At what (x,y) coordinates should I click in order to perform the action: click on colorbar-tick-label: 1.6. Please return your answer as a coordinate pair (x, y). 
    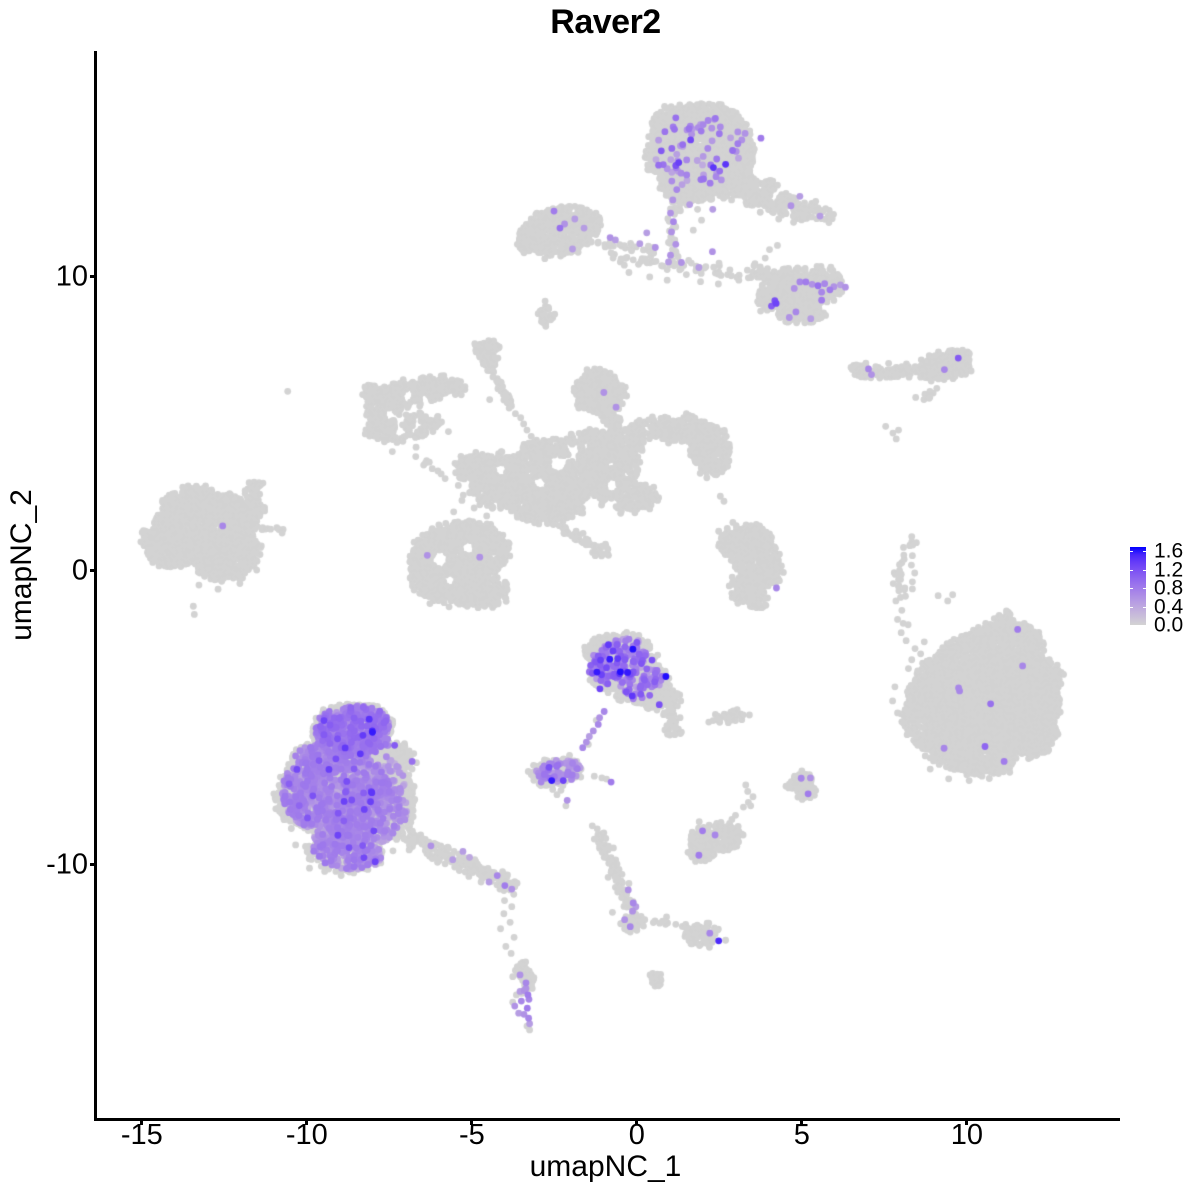
    Looking at the image, I should click on (1169, 551).